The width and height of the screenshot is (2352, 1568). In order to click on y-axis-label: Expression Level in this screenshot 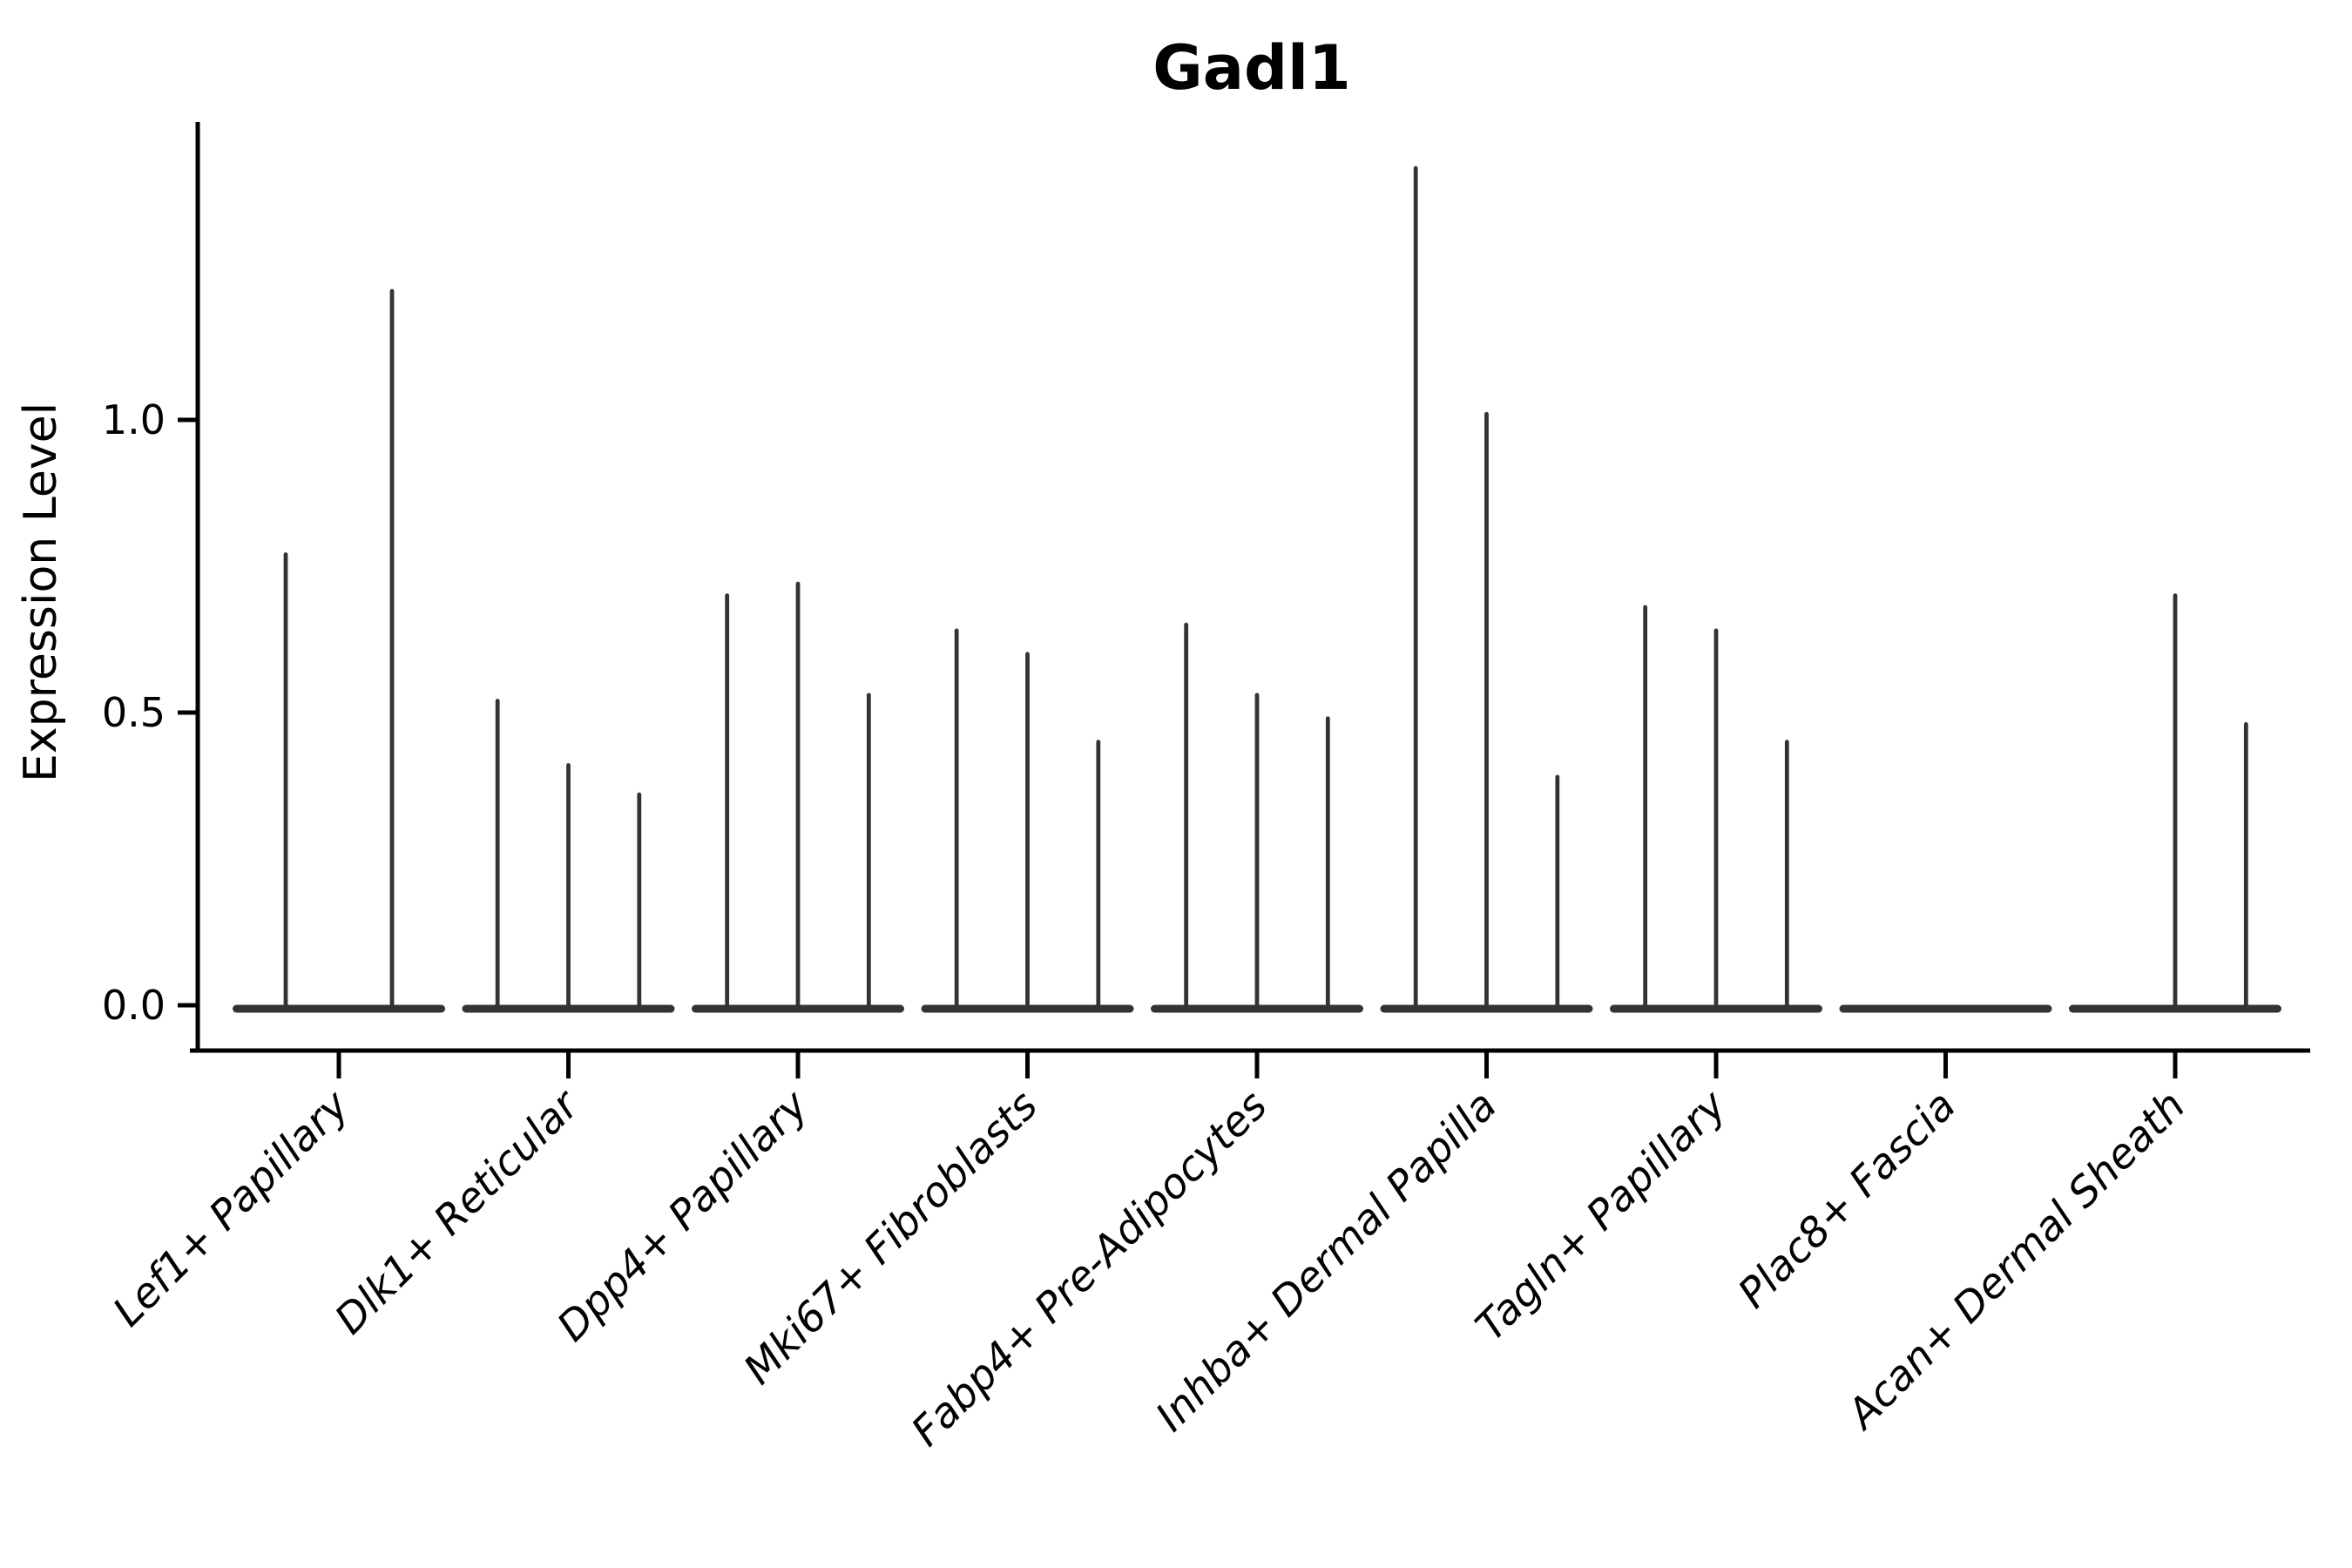, I will do `click(41, 592)`.